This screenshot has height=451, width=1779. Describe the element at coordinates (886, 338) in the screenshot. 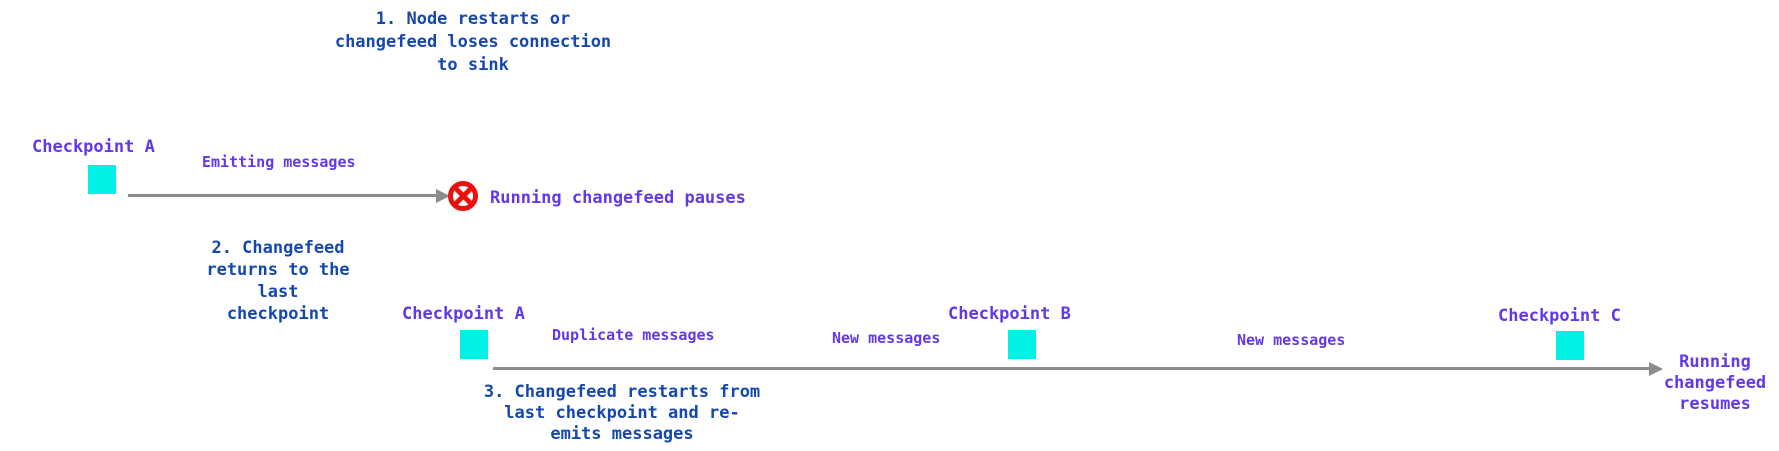

I see `new-messages-label-1: New messages` at that location.